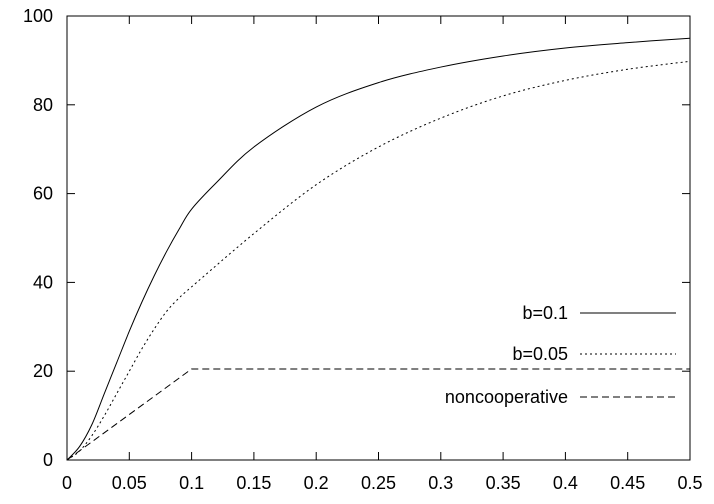  I want to click on x-tick-label: 0.35, so click(503, 483).